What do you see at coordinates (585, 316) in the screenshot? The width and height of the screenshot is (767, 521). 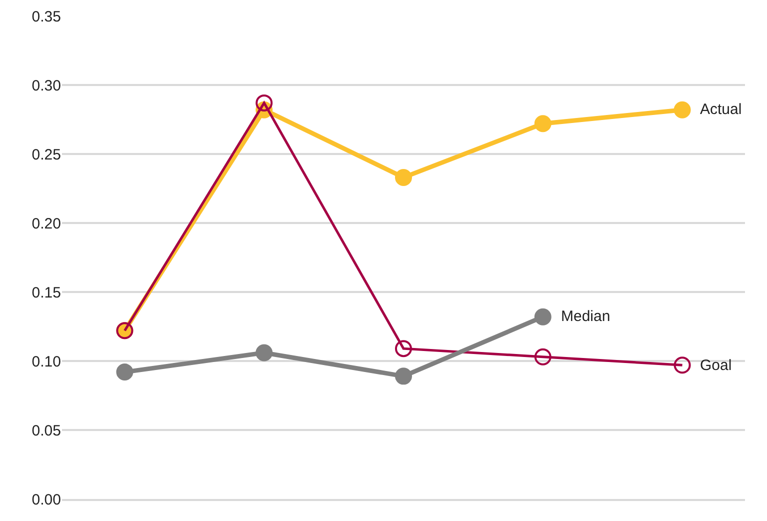 I see `series-label: Median` at bounding box center [585, 316].